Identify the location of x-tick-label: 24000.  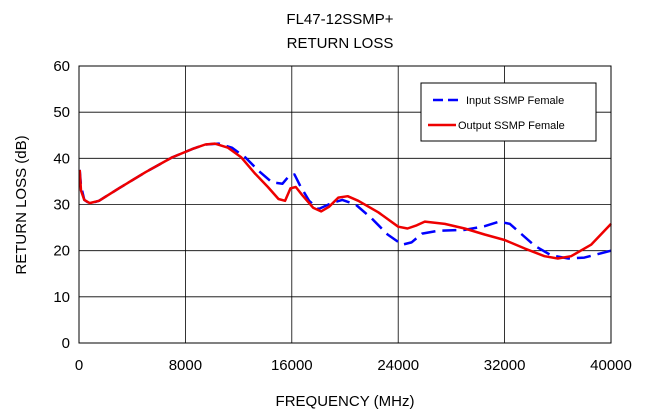
(398, 365).